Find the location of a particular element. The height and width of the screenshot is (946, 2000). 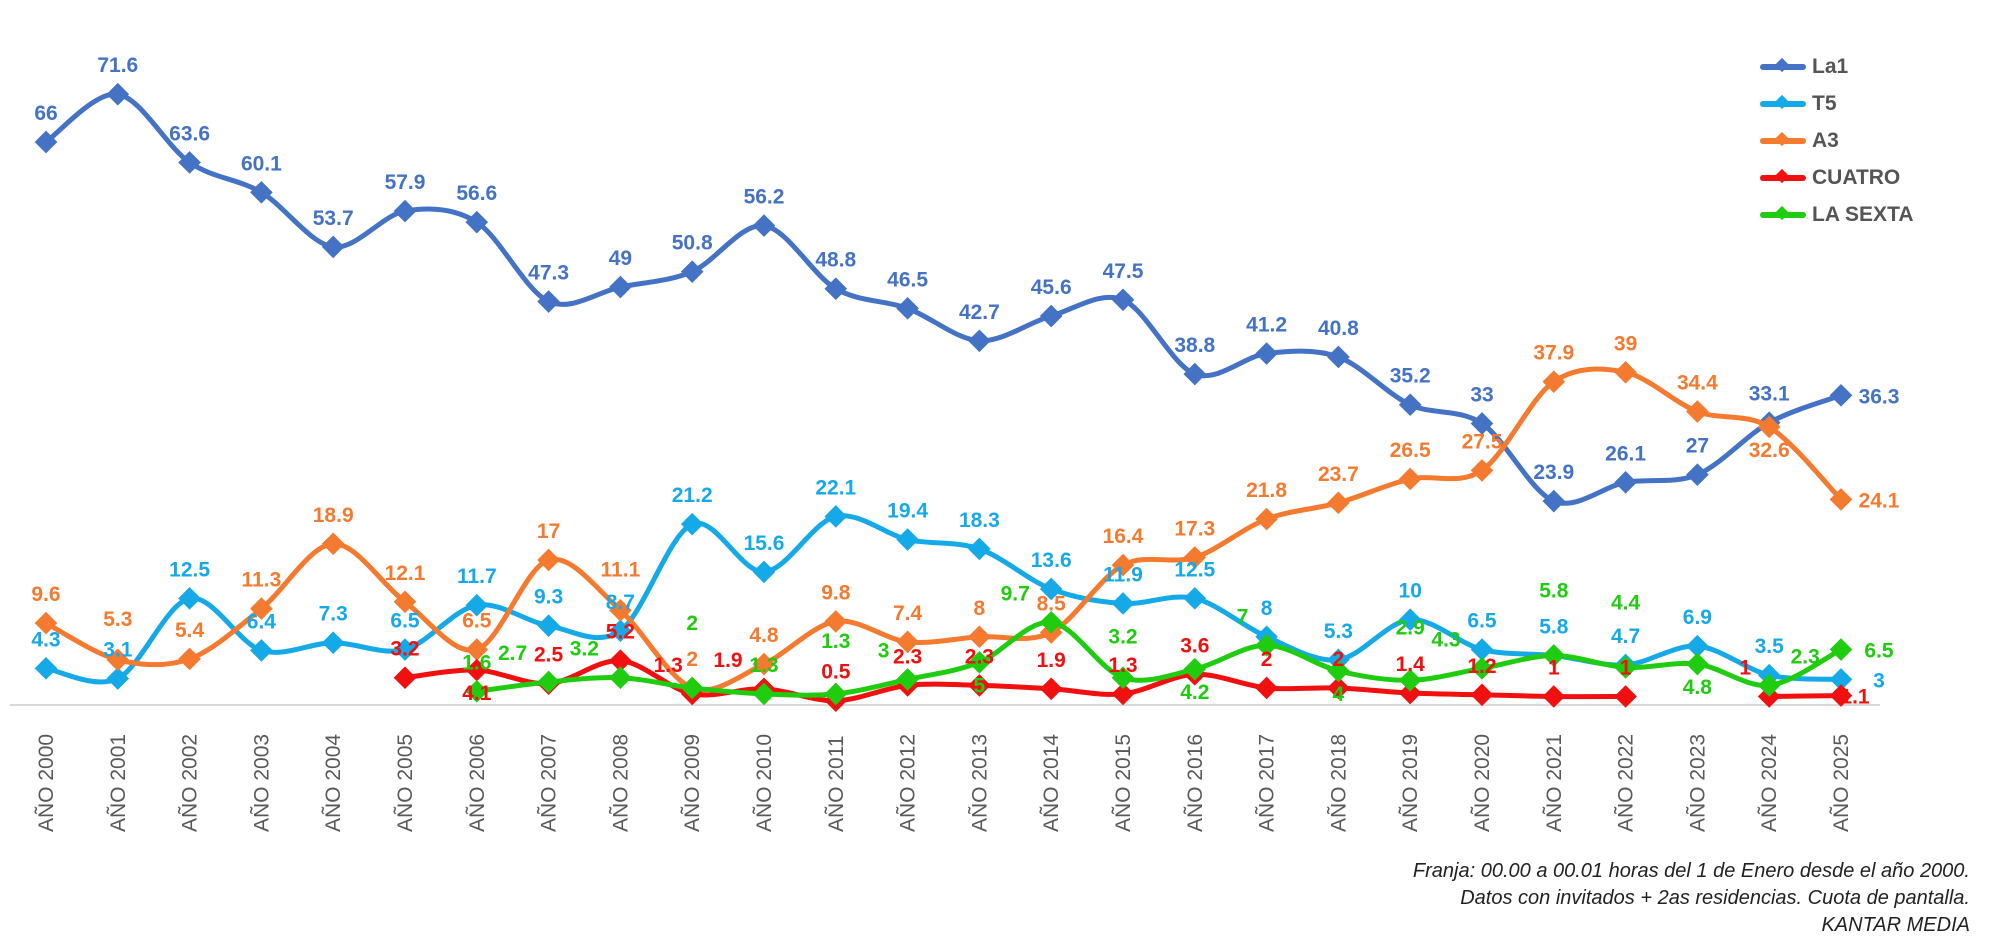

data-label: 53.7 is located at coordinates (333, 218).